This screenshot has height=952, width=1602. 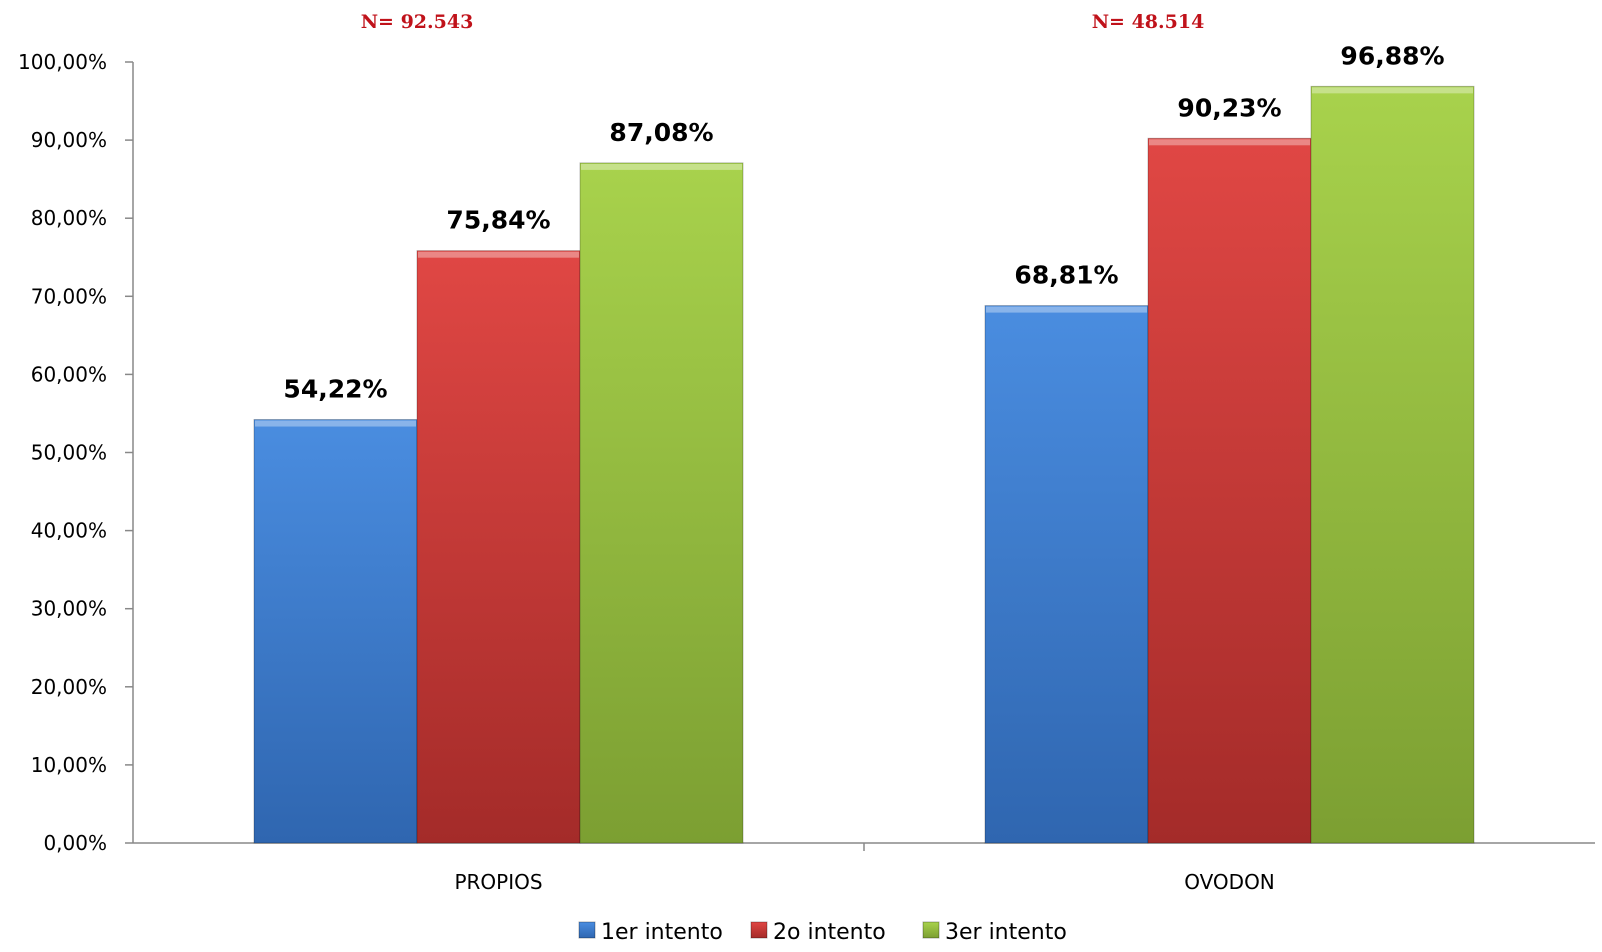 What do you see at coordinates (661, 132) in the screenshot?
I see `data-label: 87,08%` at bounding box center [661, 132].